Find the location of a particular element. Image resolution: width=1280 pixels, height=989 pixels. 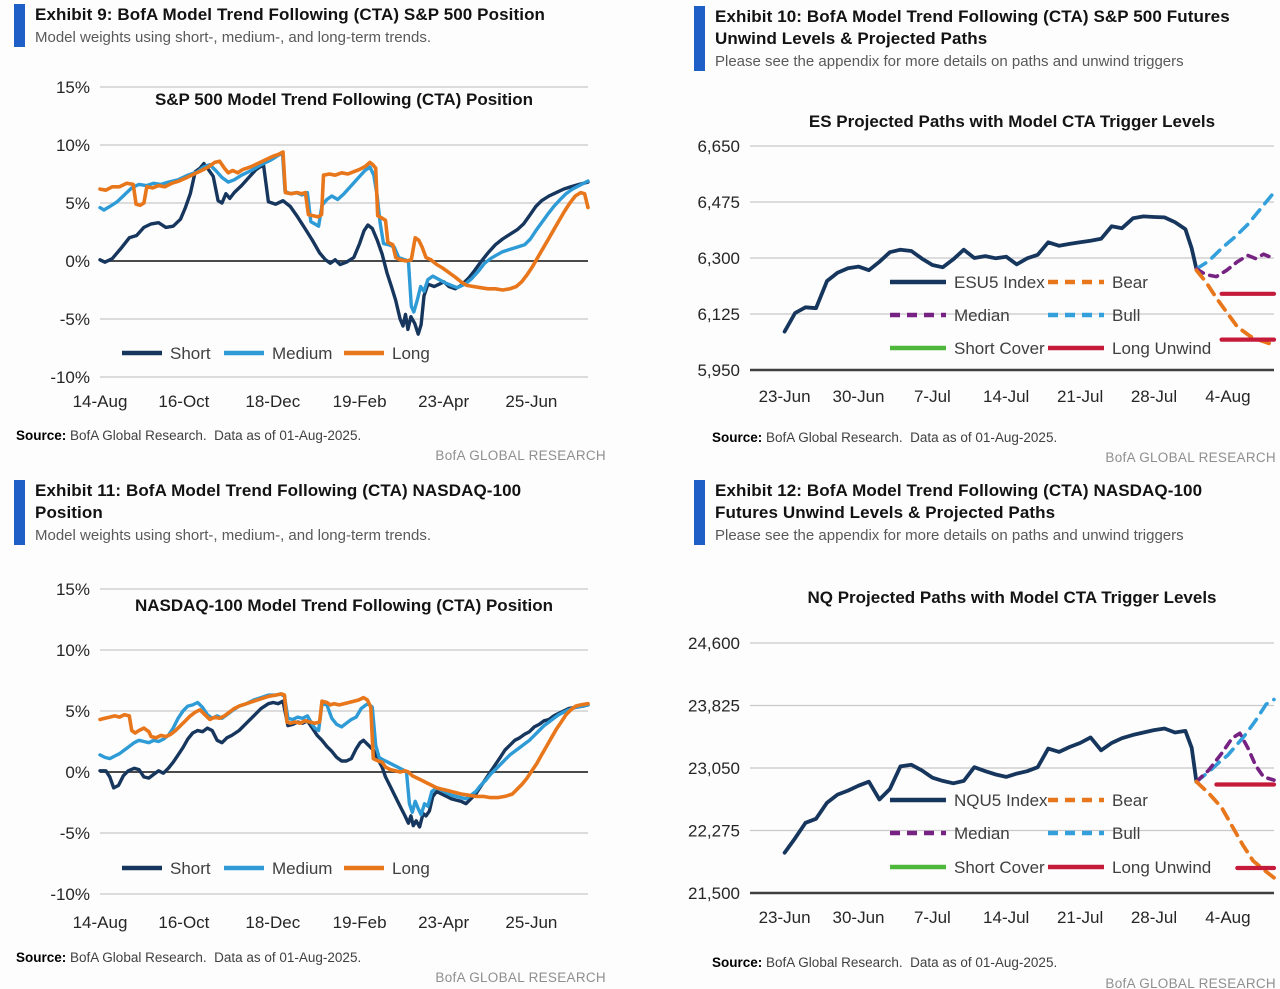

y-axis-label: 23,825 is located at coordinates (714, 706).